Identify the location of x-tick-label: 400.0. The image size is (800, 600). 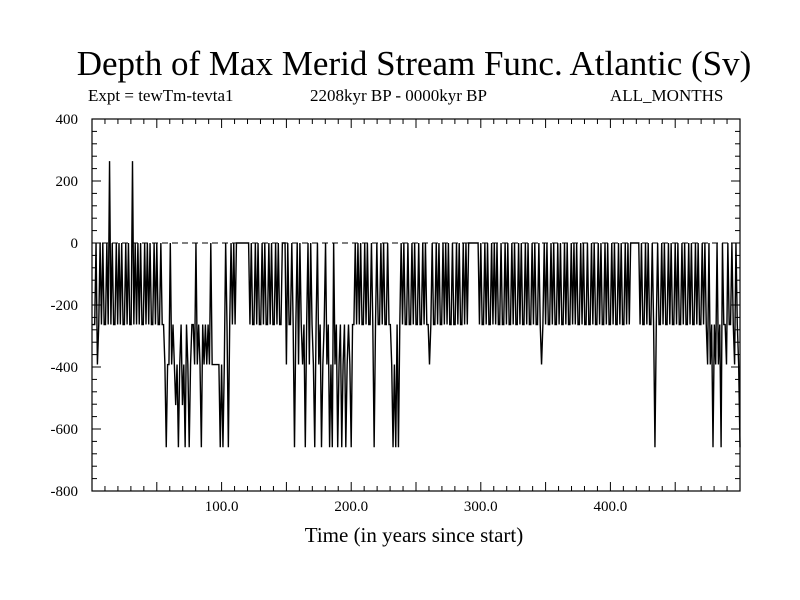
(611, 507).